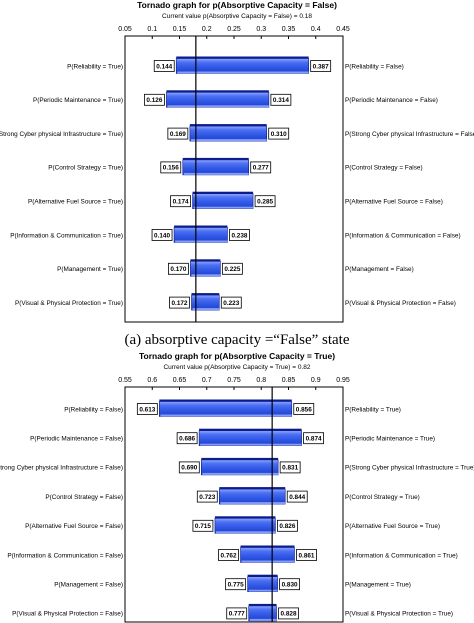  What do you see at coordinates (384, 168) in the screenshot?
I see `row-right-label: P(Control Strategy = False)` at bounding box center [384, 168].